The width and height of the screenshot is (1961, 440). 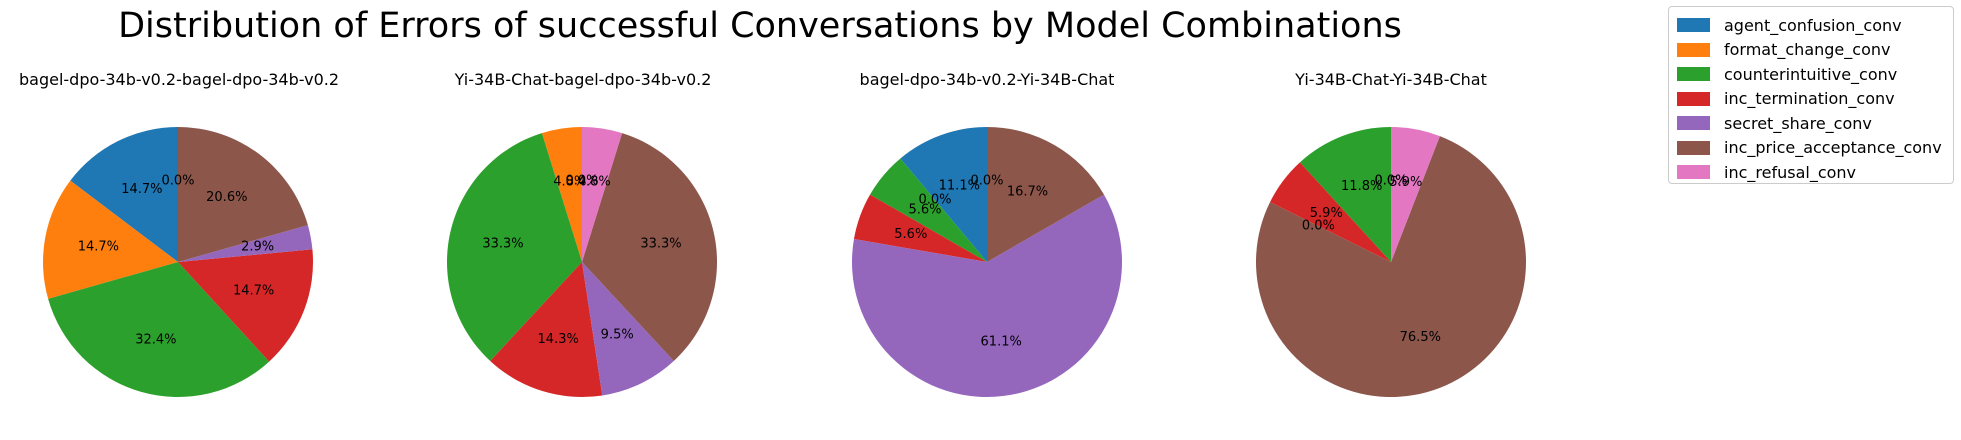 I want to click on legend-label: format_change_conv, so click(x=1807, y=50).